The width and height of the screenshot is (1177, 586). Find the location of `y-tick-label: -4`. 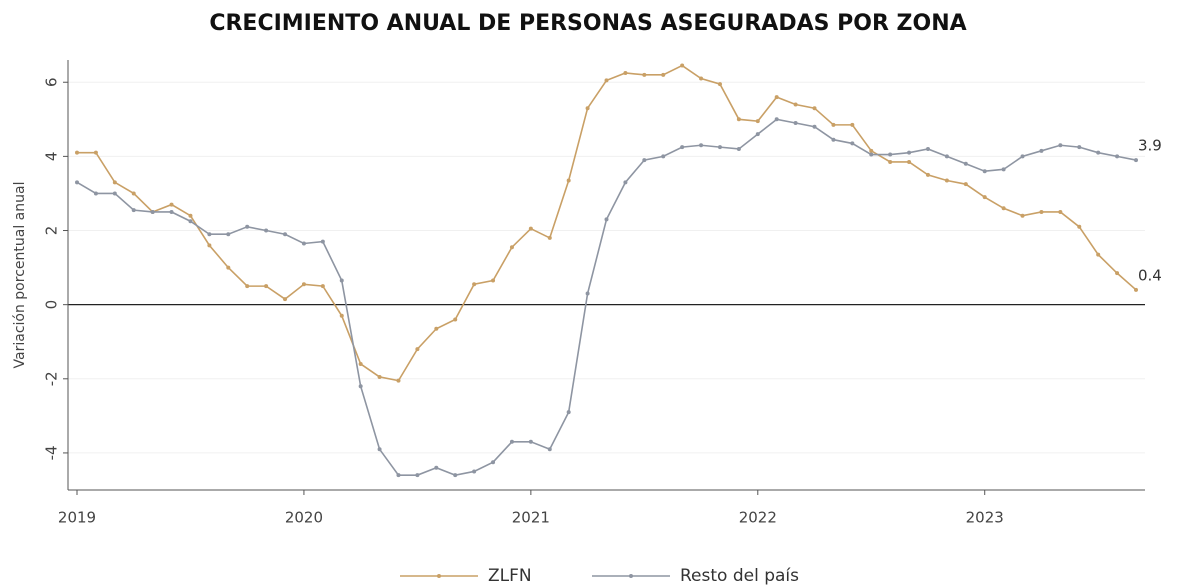

y-tick-label: -4 is located at coordinates (52, 452).